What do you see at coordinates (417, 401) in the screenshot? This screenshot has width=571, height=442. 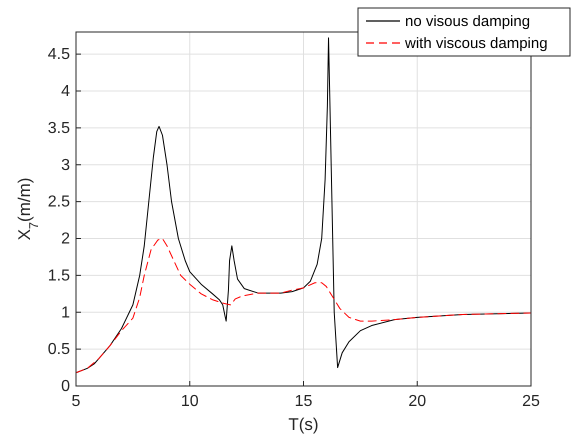 I see `x-tick-label: 20` at bounding box center [417, 401].